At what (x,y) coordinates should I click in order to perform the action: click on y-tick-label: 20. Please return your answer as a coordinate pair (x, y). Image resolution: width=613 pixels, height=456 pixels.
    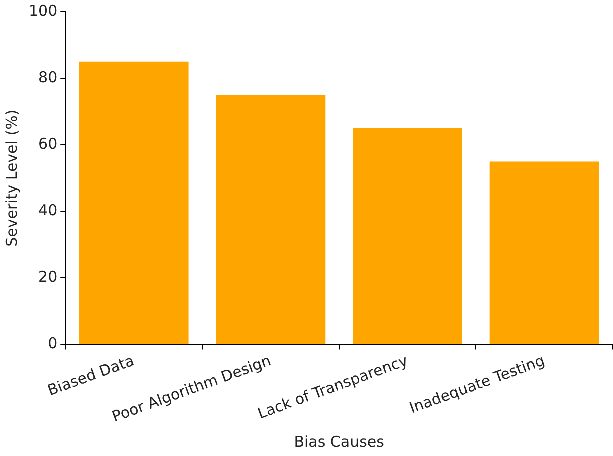
    Looking at the image, I should click on (48, 277).